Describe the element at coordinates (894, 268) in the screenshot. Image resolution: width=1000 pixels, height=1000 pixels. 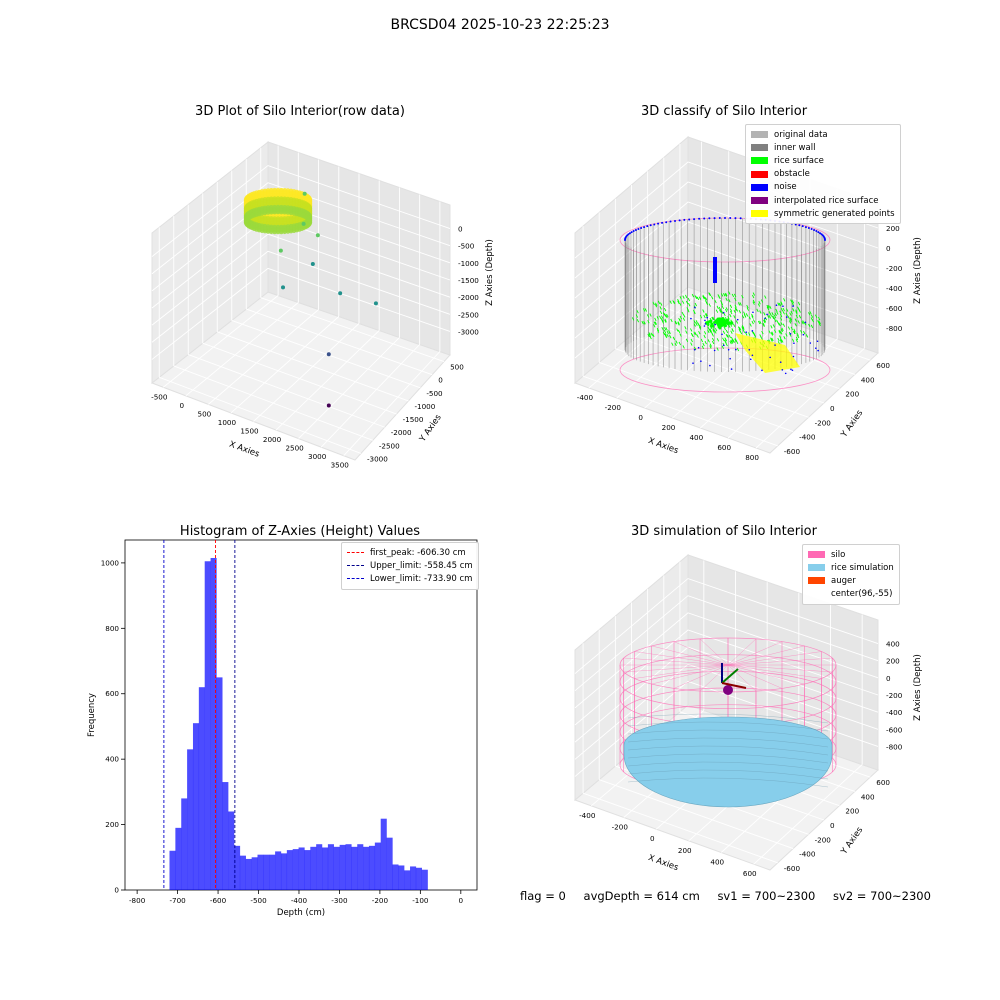
I see `p2-ztick-label: -200` at that location.